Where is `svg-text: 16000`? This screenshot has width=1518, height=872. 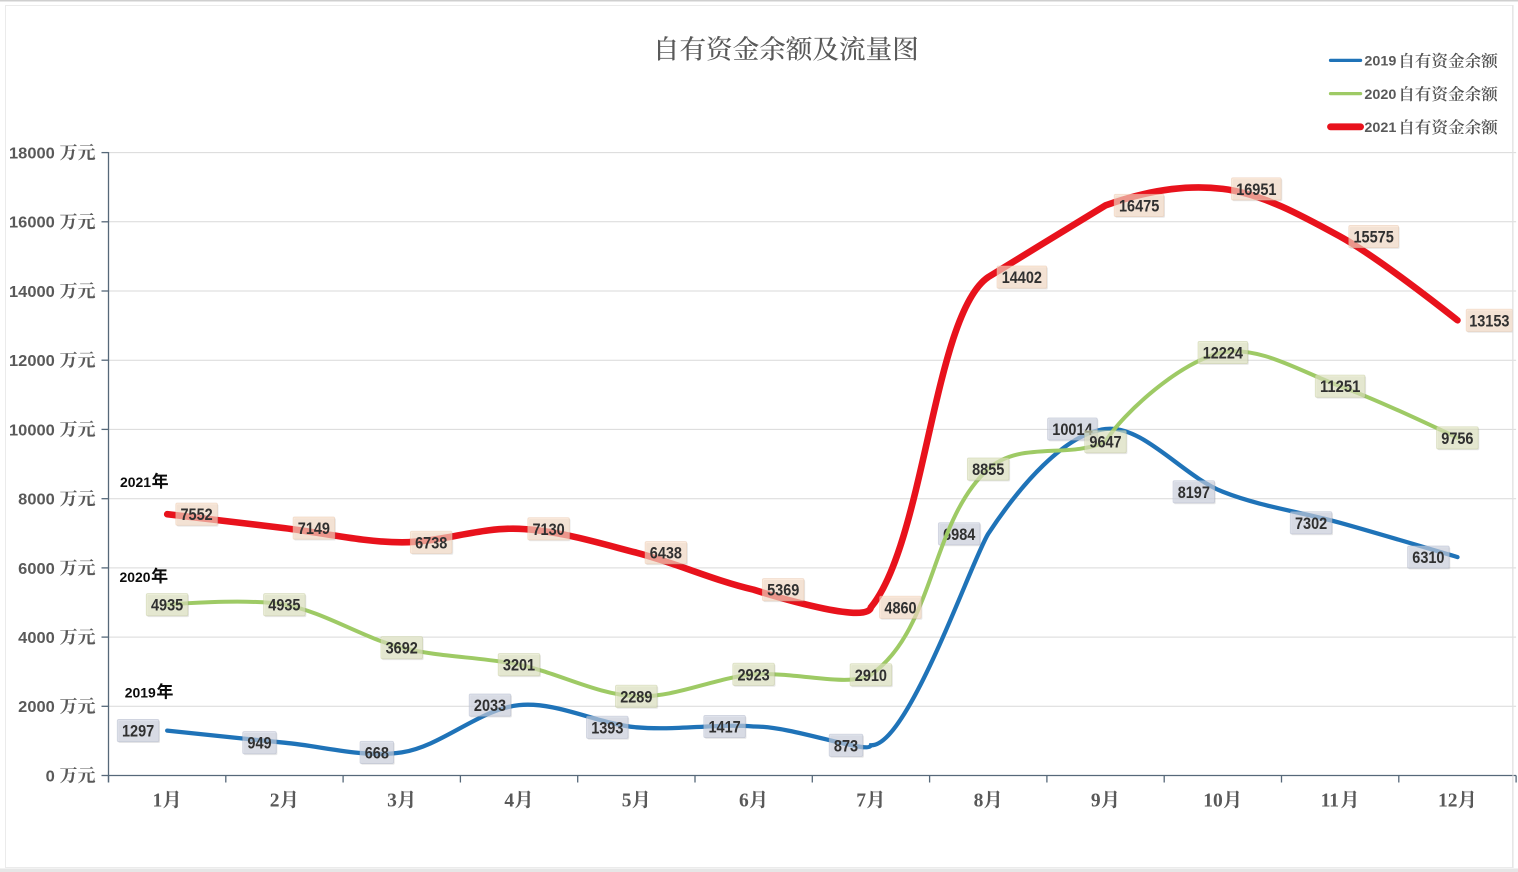 svg-text: 16000 is located at coordinates (32, 223).